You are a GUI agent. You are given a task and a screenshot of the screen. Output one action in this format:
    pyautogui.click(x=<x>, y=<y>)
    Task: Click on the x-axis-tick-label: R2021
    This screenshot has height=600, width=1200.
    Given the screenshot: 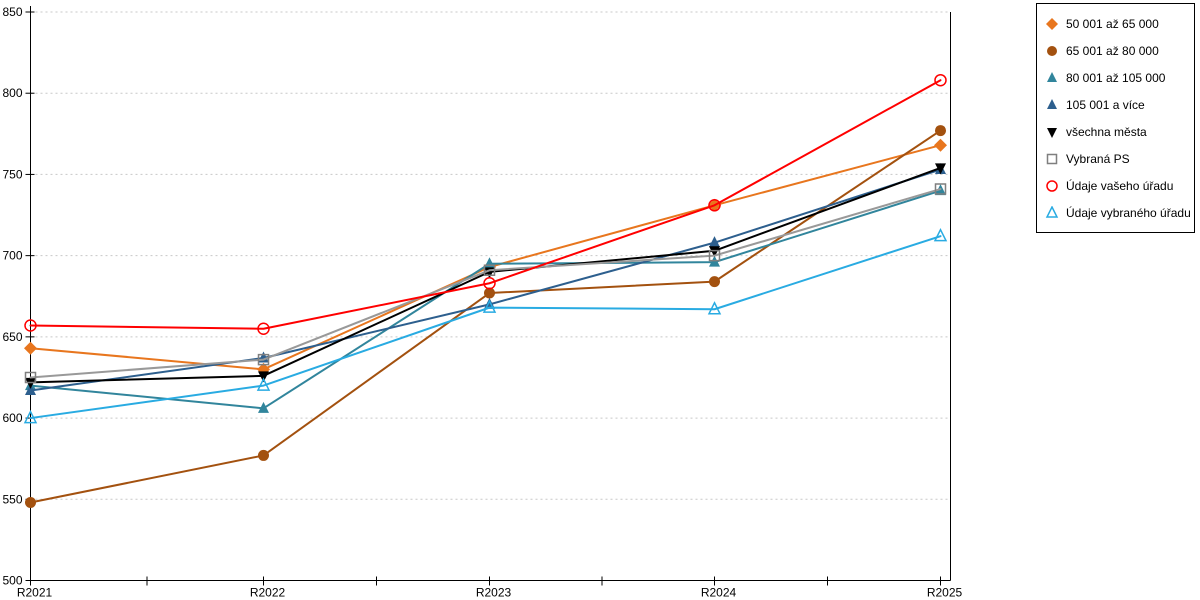 What is the action you would take?
    pyautogui.click(x=35, y=593)
    